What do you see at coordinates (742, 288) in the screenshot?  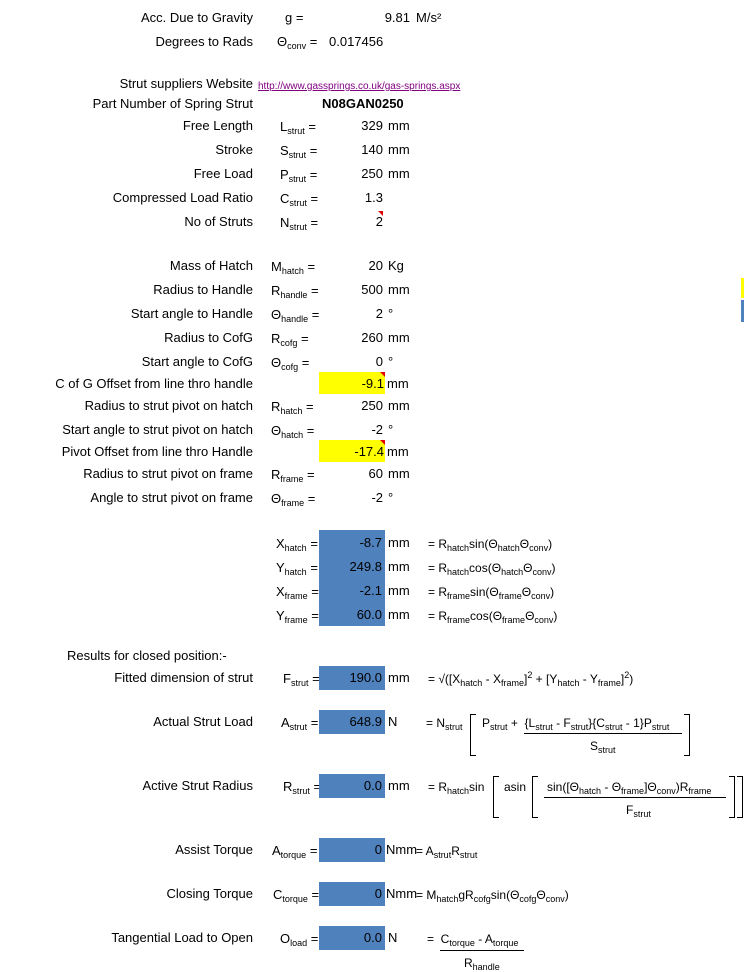 I see `edge-yellow-mark` at bounding box center [742, 288].